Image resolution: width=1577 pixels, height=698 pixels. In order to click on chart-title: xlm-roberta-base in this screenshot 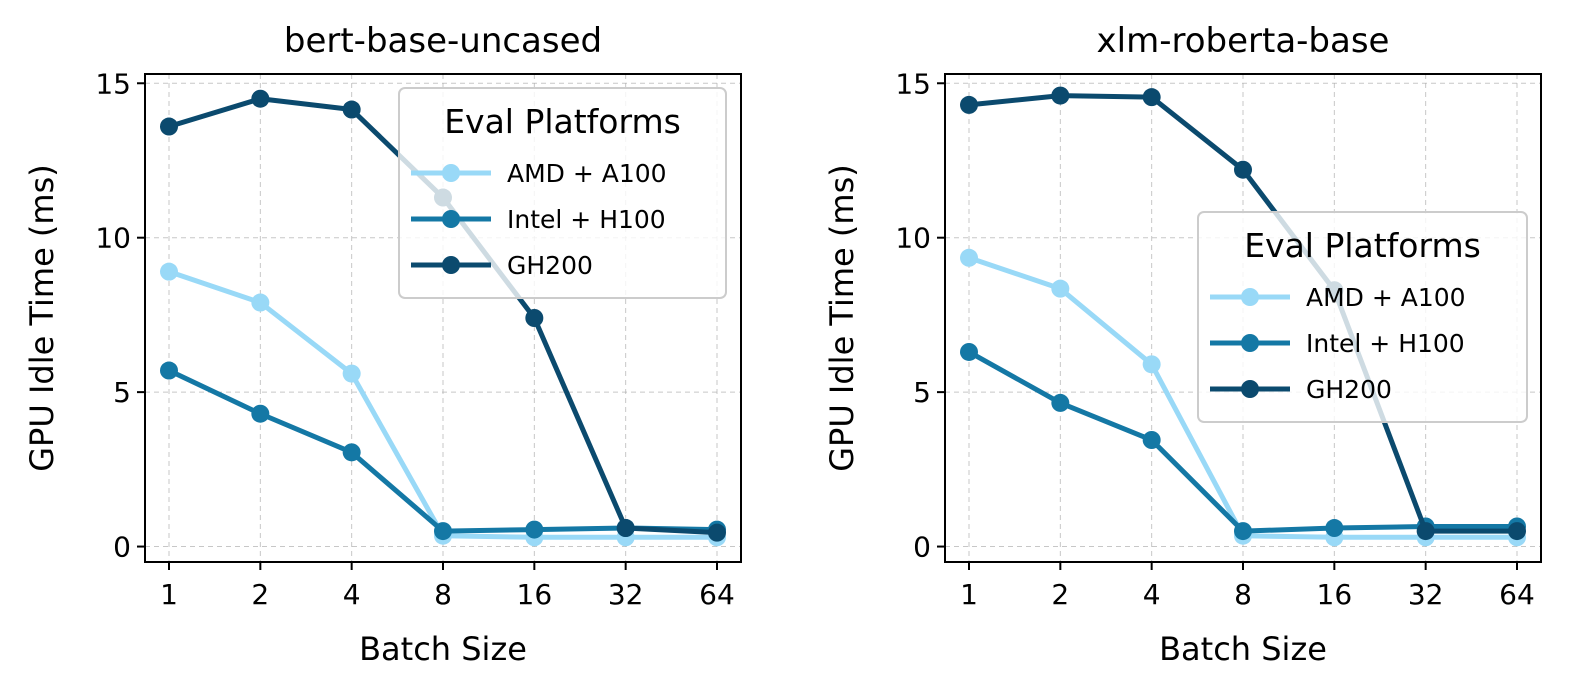, I will do `click(1243, 41)`.